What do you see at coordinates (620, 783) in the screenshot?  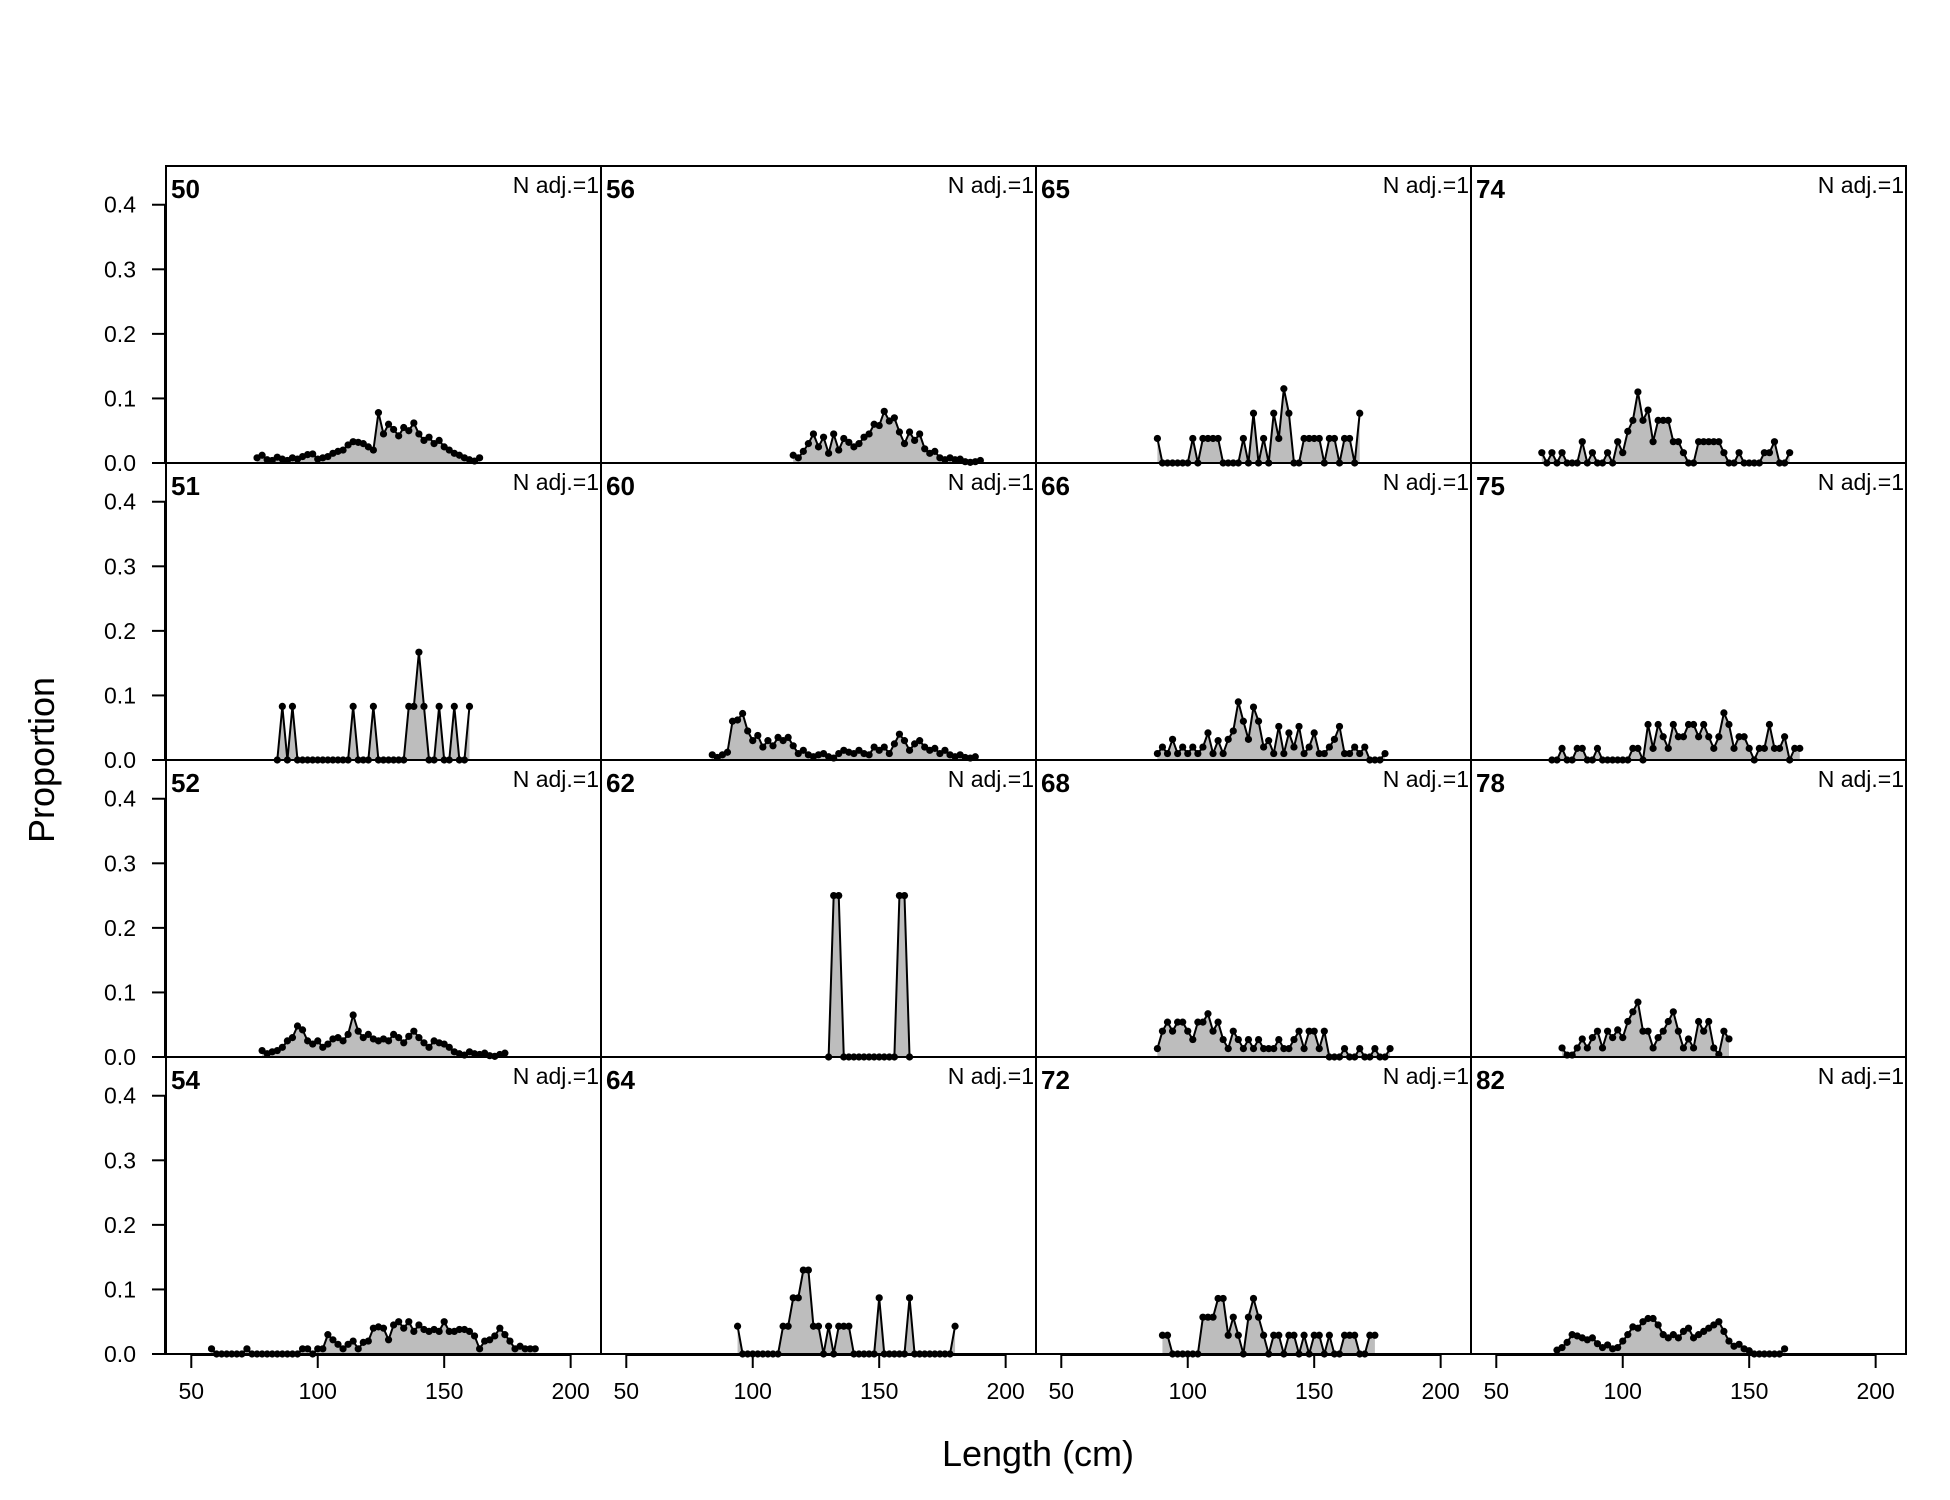 I see `panel-label-62: 62` at bounding box center [620, 783].